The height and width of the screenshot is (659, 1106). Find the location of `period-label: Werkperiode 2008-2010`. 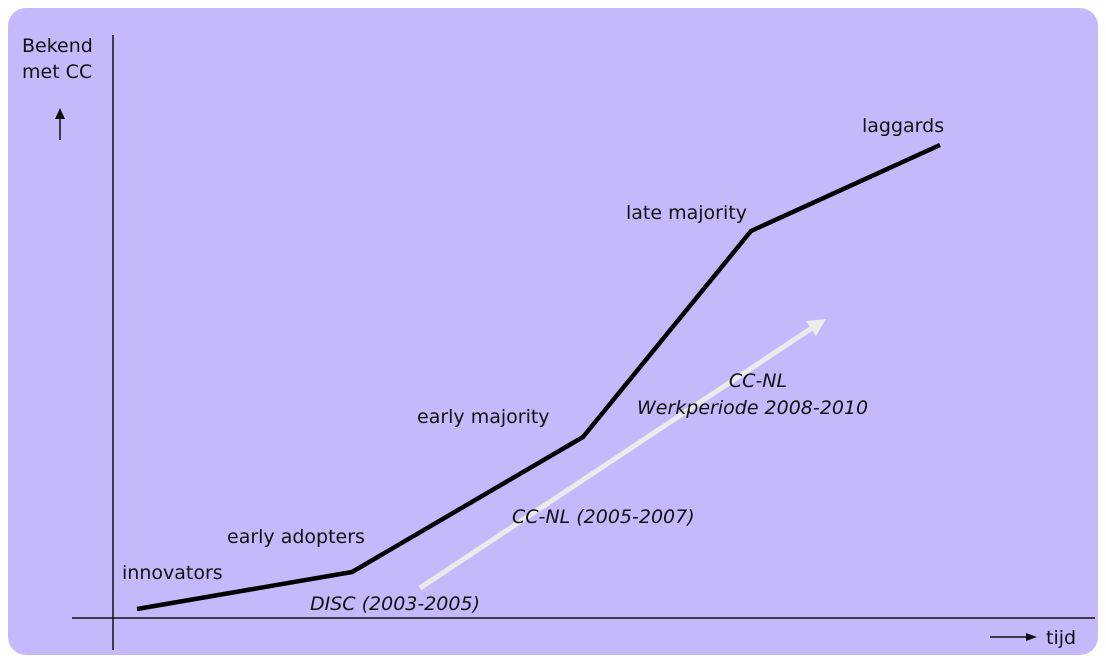

period-label: Werkperiode 2008-2010 is located at coordinates (752, 408).